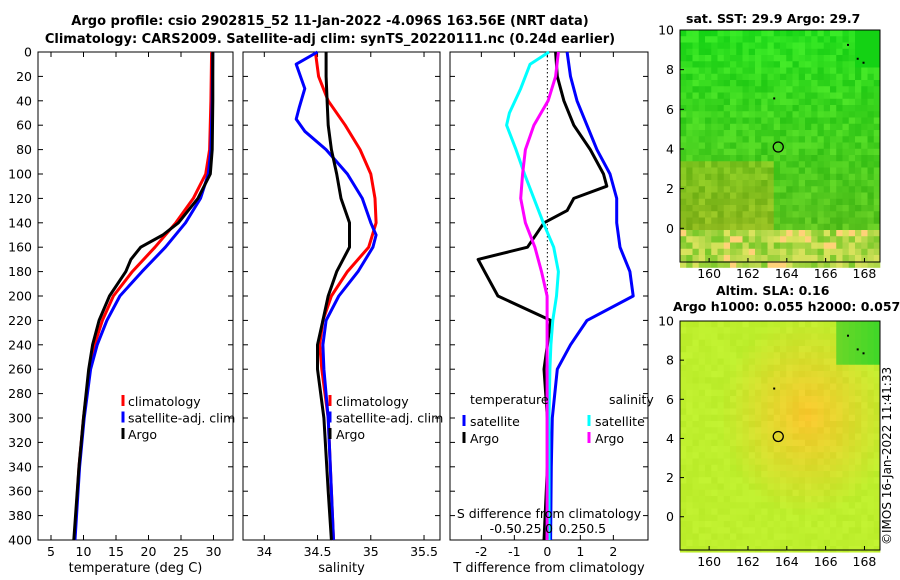 This screenshot has width=900, height=580. Describe the element at coordinates (143, 296) in the screenshot. I see `temperature-argo-line` at that location.